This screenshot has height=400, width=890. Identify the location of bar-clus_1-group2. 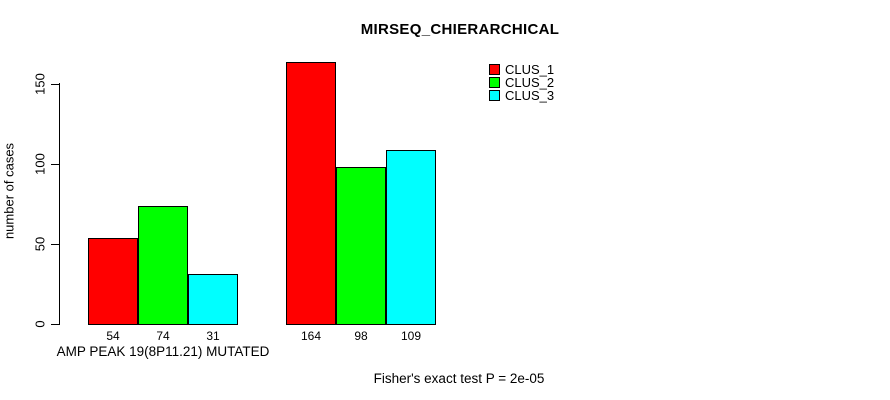
(311, 193).